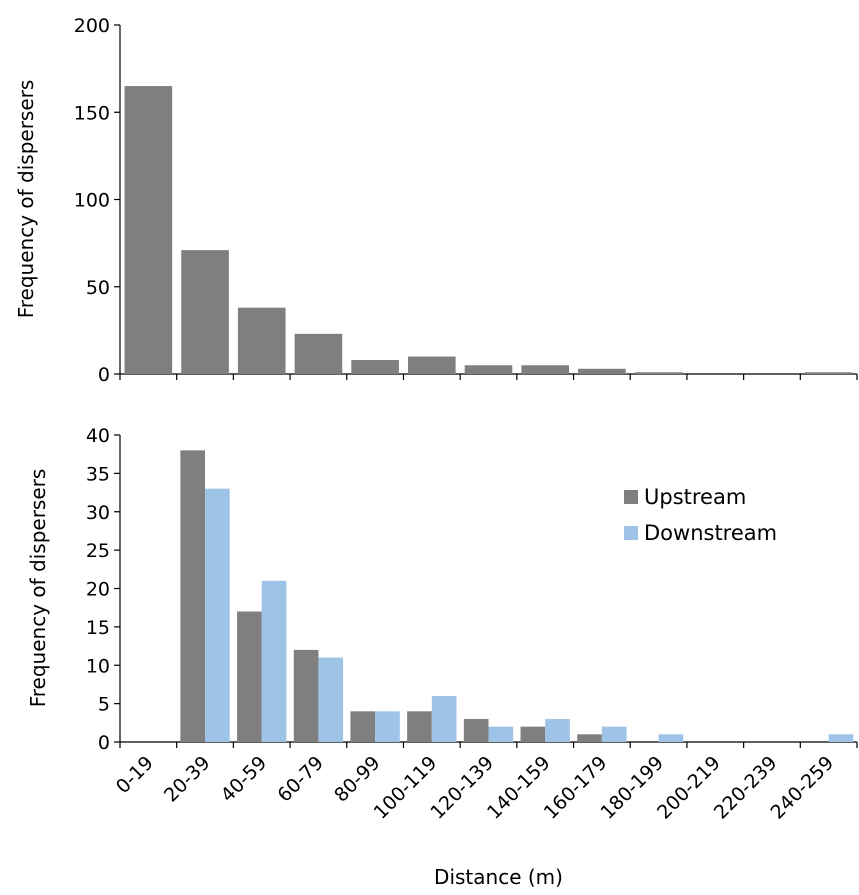 The image size is (859, 895). I want to click on y-tick-label: 5, so click(104, 705).